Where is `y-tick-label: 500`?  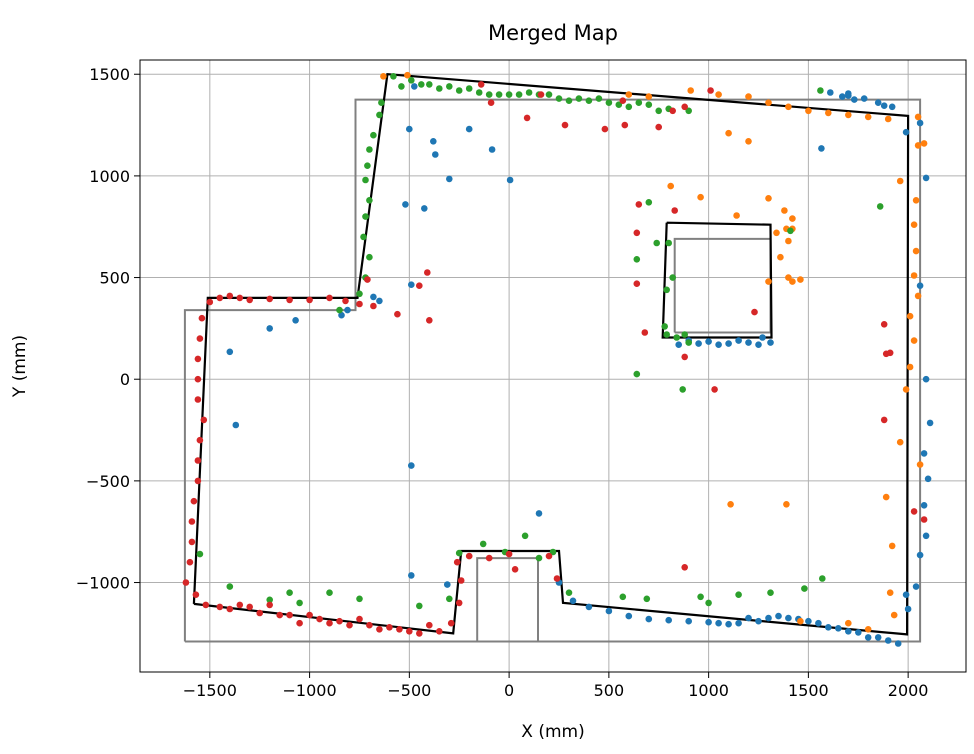 y-tick-label: 500 is located at coordinates (114, 278).